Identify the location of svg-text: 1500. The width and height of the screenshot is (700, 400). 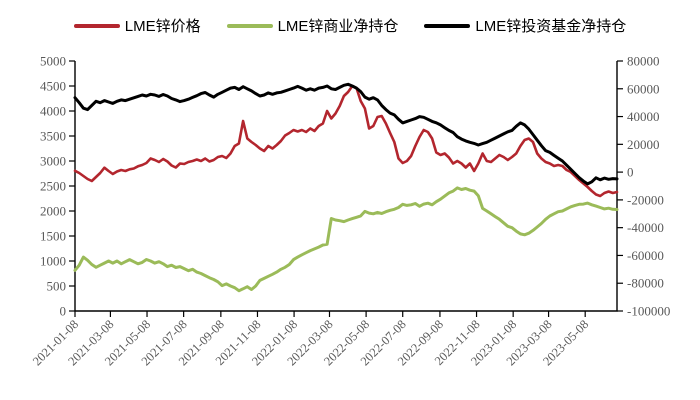
(53, 236).